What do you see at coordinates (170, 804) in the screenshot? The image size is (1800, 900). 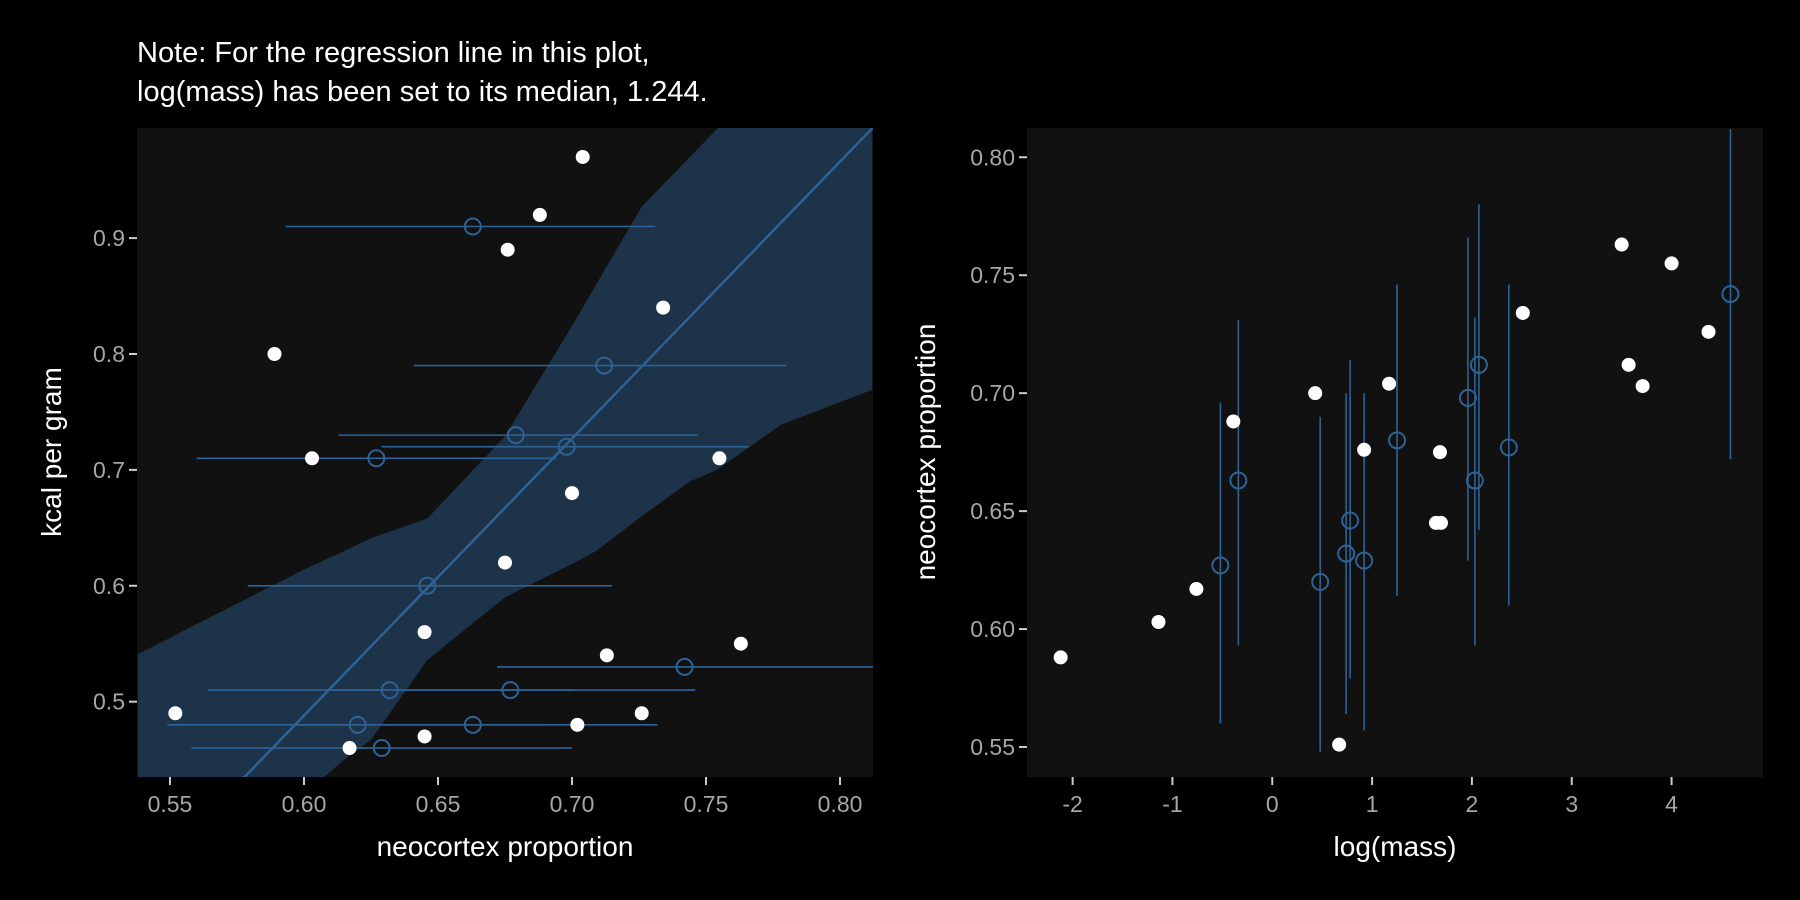 I see `x-tick-label: 0.55` at bounding box center [170, 804].